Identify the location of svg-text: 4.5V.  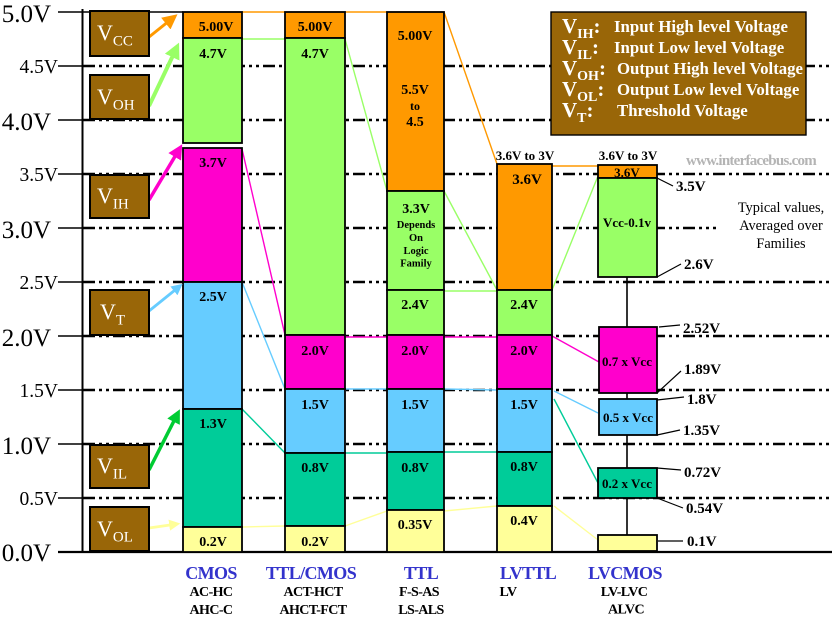
(39, 67).